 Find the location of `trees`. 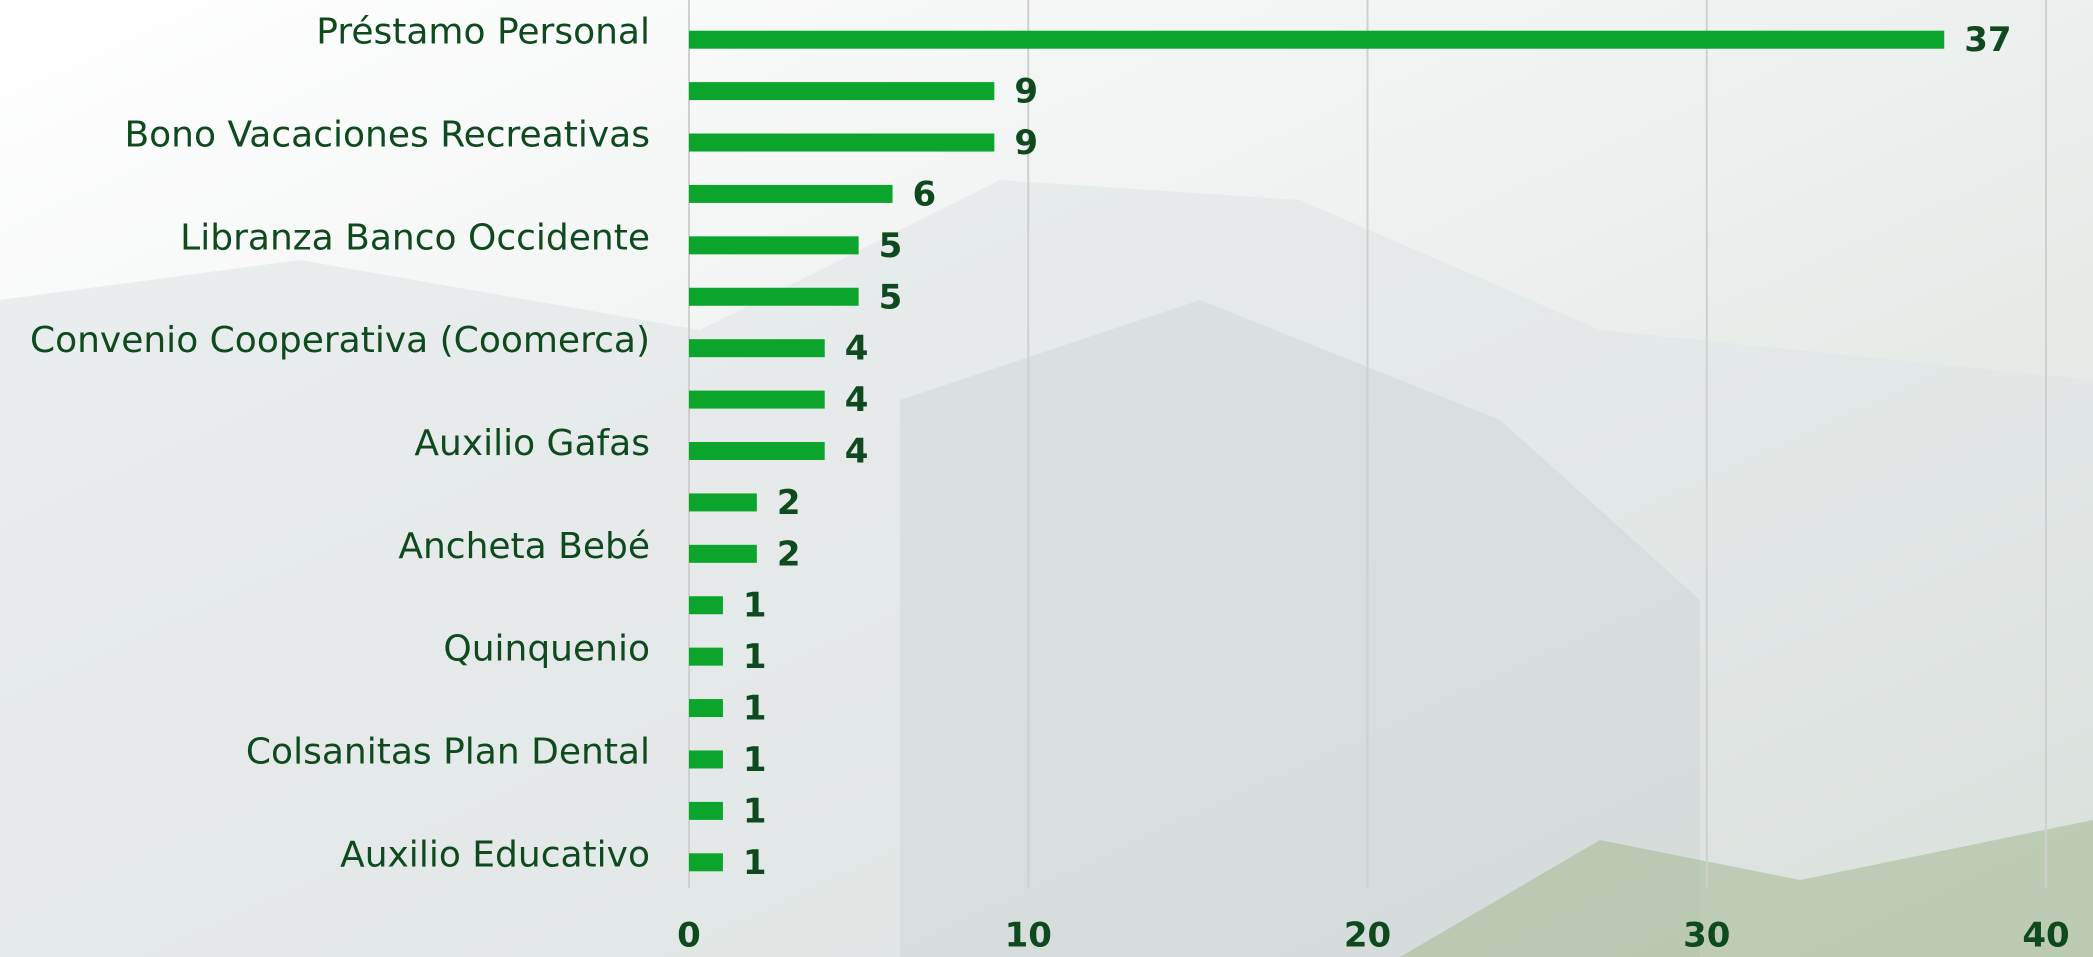

trees is located at coordinates (1746, 888).